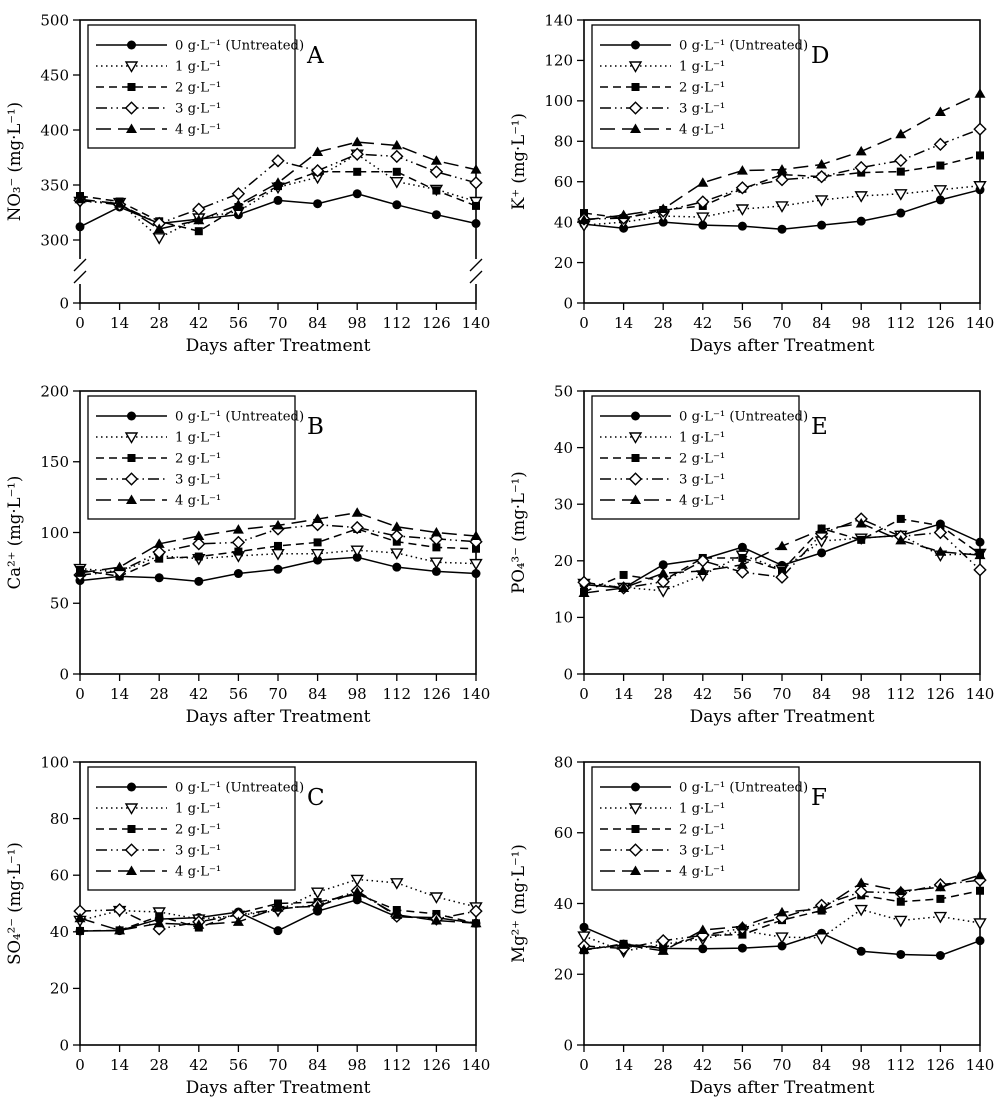  What do you see at coordinates (782, 717) in the screenshot?
I see `x-axis-label: Days after Treatment` at bounding box center [782, 717].